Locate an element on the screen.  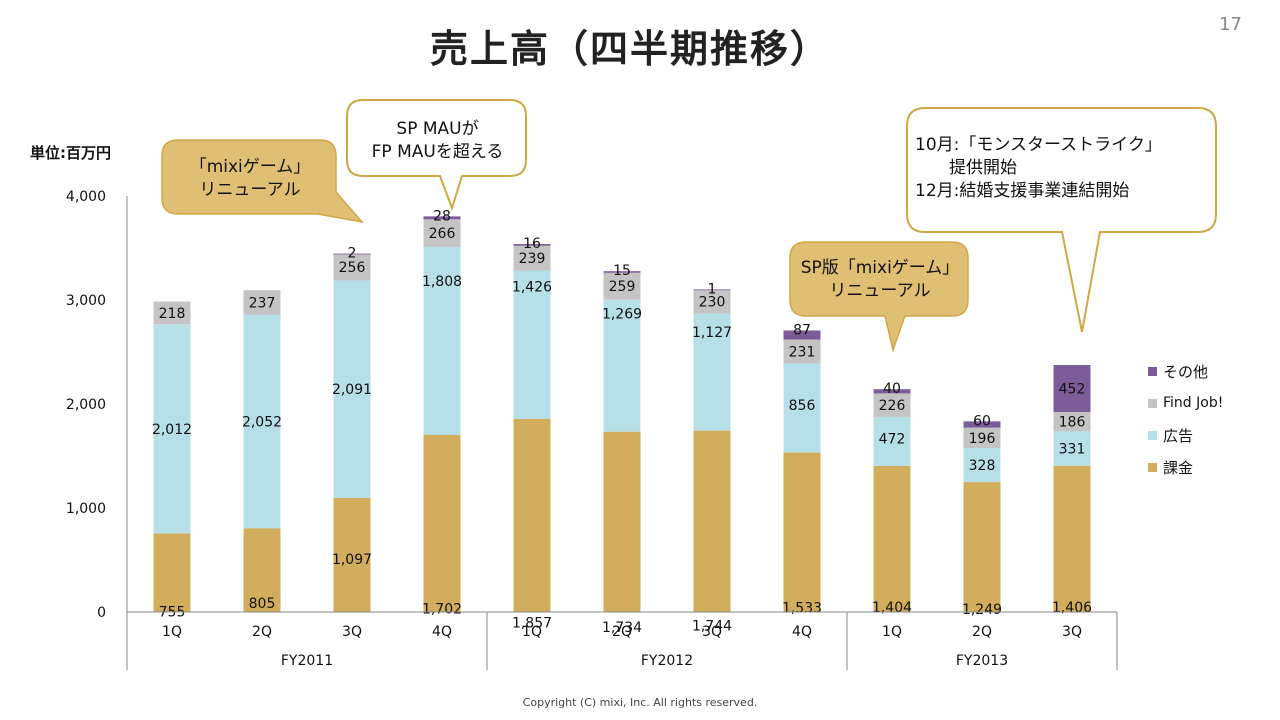
y-tick-label: 4,000 is located at coordinates (86, 197).